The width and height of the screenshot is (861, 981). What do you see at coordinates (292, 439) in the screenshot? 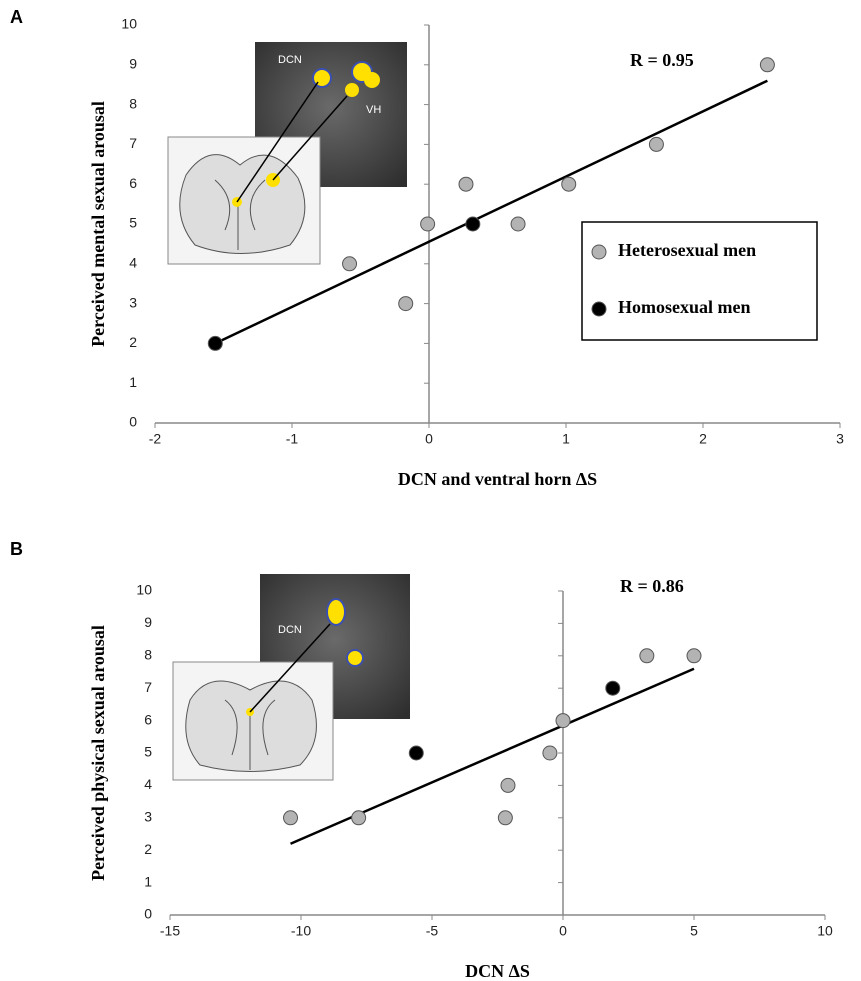
I see `x-tick-label: -1` at bounding box center [292, 439].